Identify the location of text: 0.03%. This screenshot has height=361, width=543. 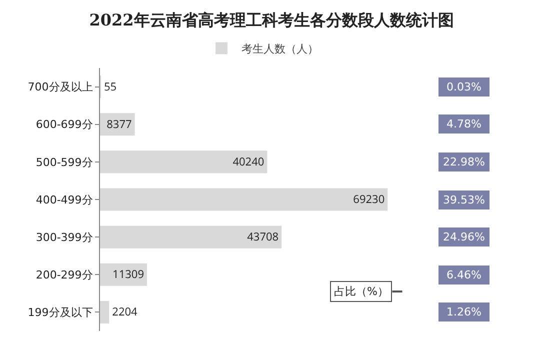
(464, 87).